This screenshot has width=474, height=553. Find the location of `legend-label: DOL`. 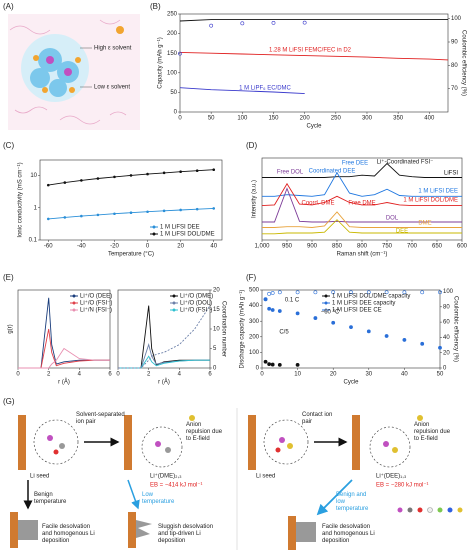

legend-label: DOL is located at coordinates (392, 219).